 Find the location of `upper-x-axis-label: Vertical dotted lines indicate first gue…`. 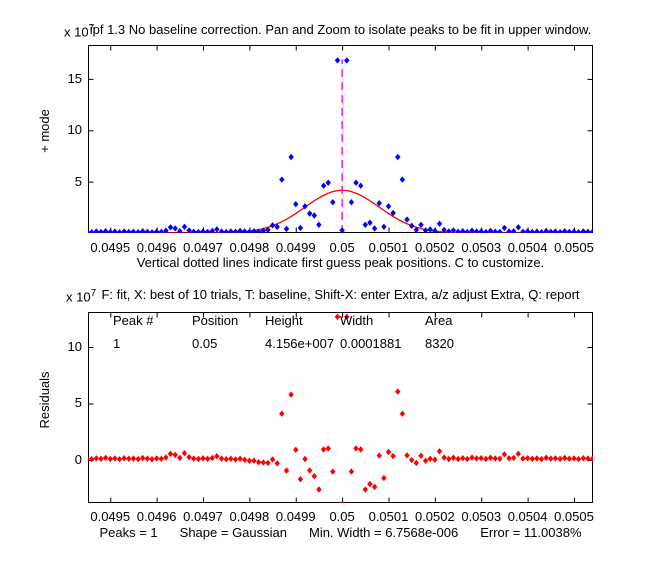

upper-x-axis-label: Vertical dotted lines indicate first gue… is located at coordinates (340, 262).